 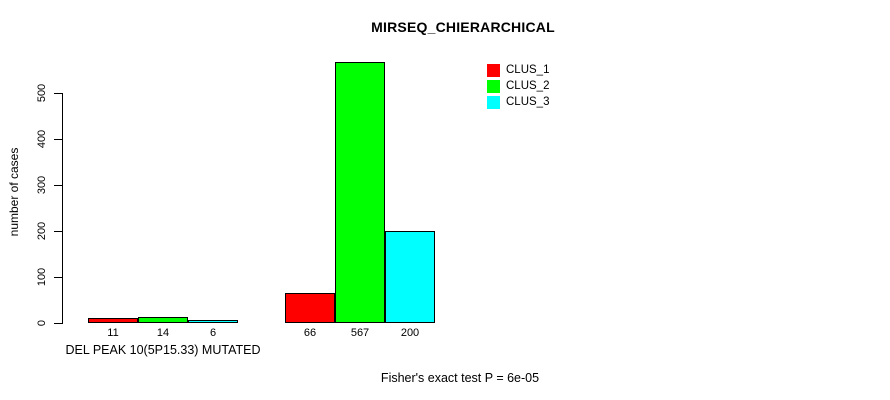 What do you see at coordinates (163, 333) in the screenshot?
I see `bar-value-label: 14` at bounding box center [163, 333].